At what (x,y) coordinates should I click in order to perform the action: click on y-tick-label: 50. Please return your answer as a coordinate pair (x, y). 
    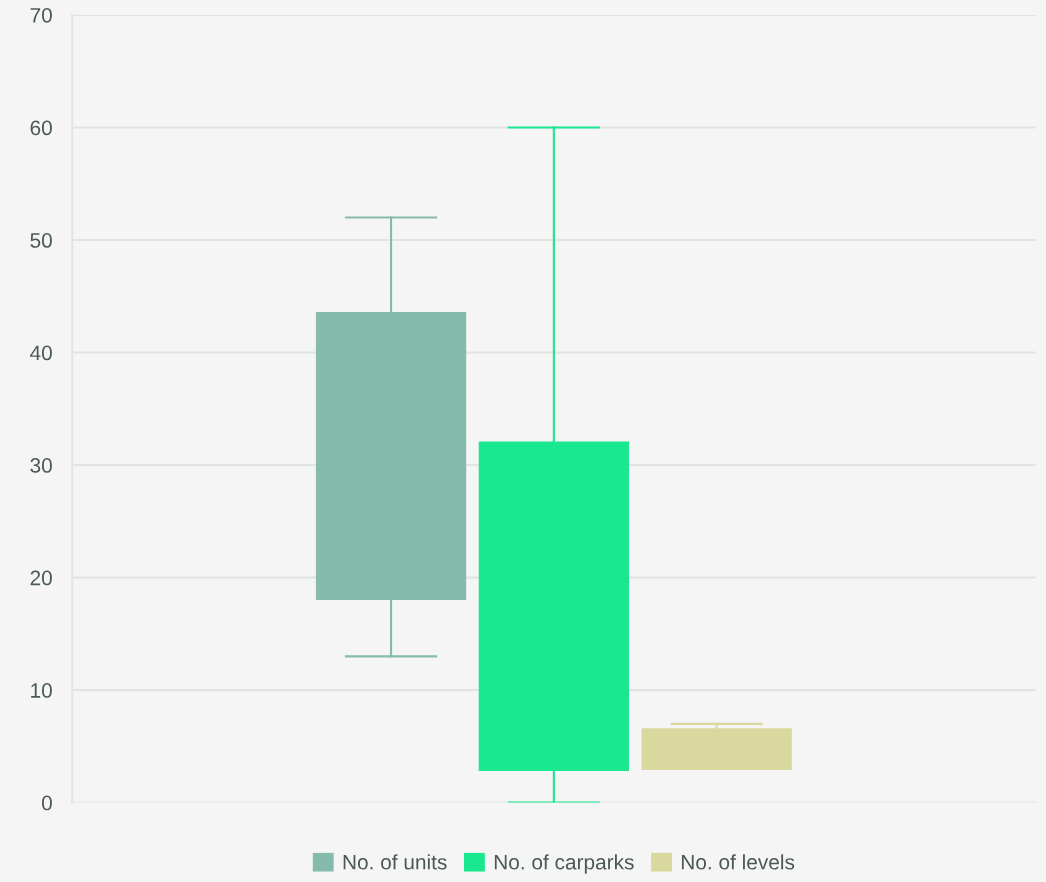
    Looking at the image, I should click on (41, 240).